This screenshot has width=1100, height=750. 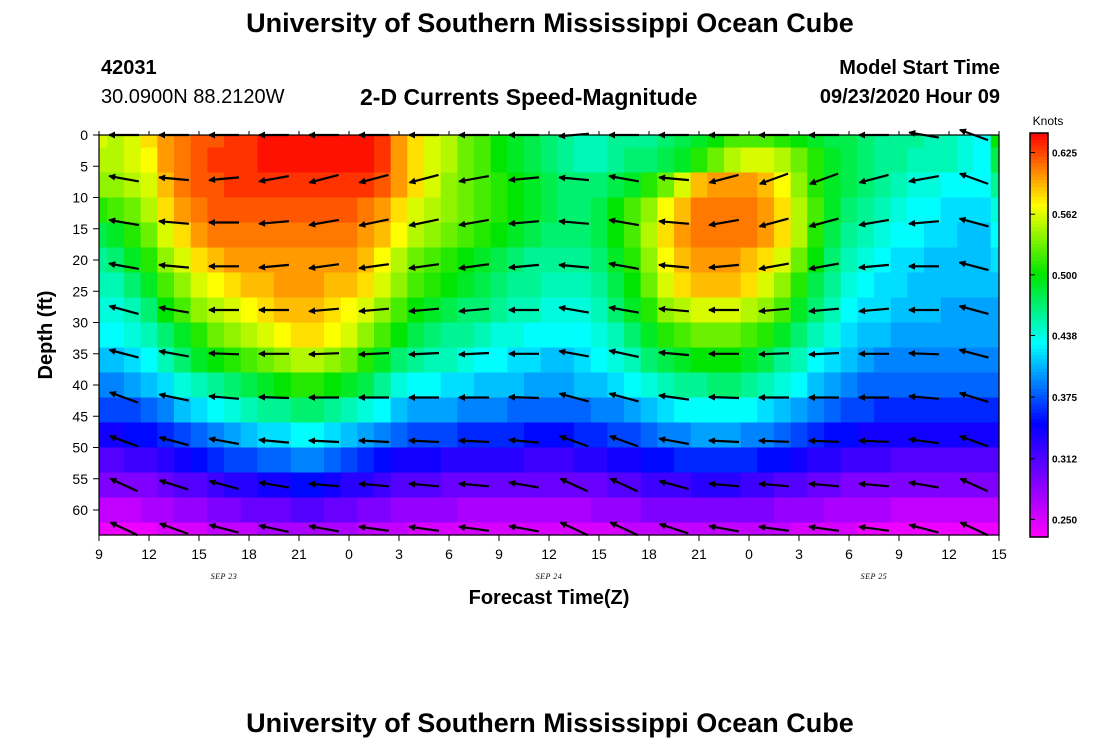 What do you see at coordinates (649, 554) in the screenshot?
I see `x-tick-label: 18` at bounding box center [649, 554].